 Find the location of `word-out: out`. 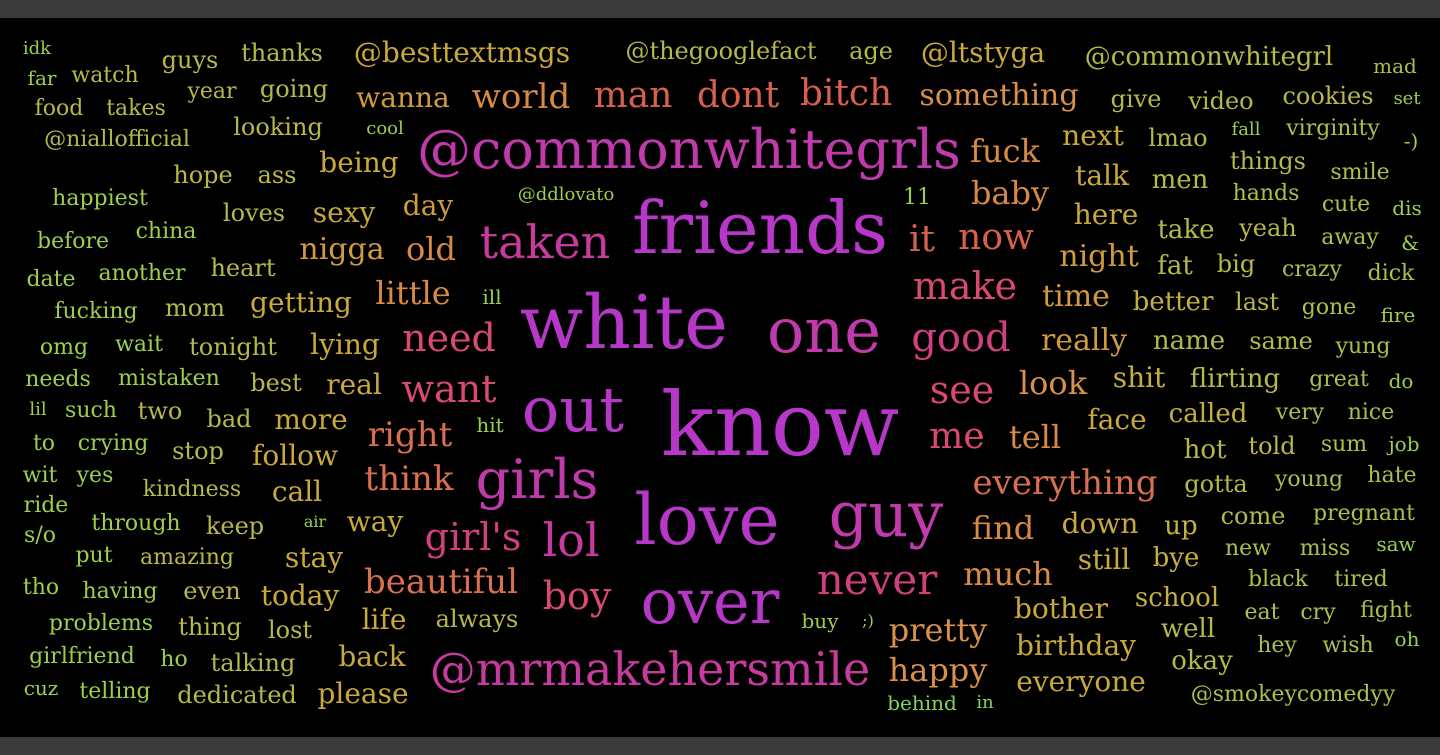

word-out: out is located at coordinates (573, 409).